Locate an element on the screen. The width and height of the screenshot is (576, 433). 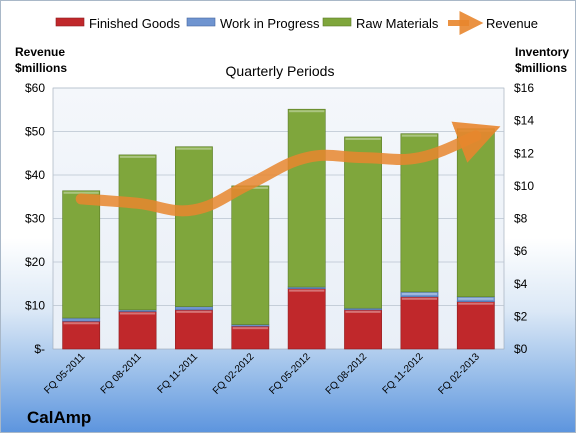
category-label-2: FQ 11-2011 is located at coordinates (178, 373).